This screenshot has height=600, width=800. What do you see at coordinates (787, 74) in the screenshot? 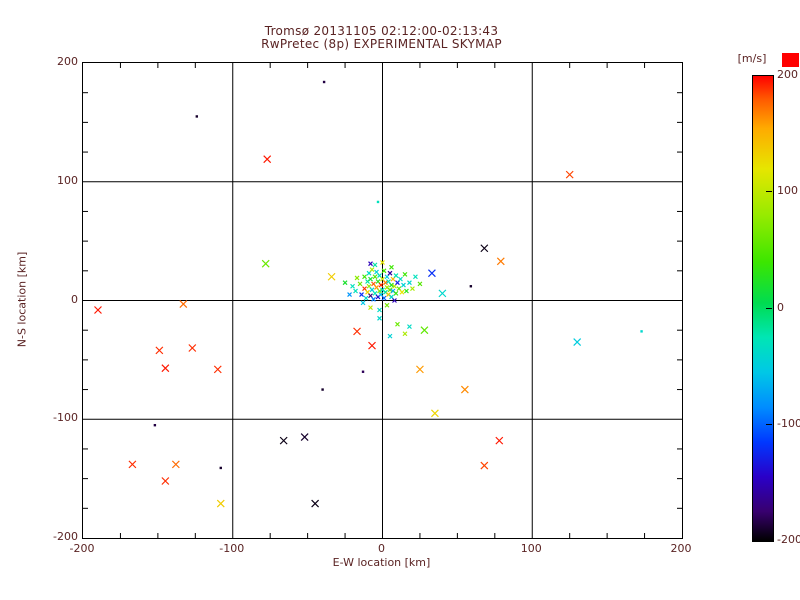
I see `colorbar-tick-label: 200` at bounding box center [787, 74].